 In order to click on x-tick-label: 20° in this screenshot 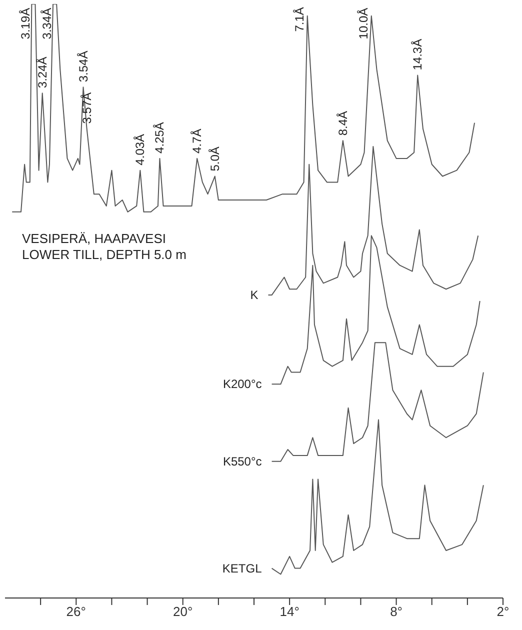, I will do `click(183, 612)`.